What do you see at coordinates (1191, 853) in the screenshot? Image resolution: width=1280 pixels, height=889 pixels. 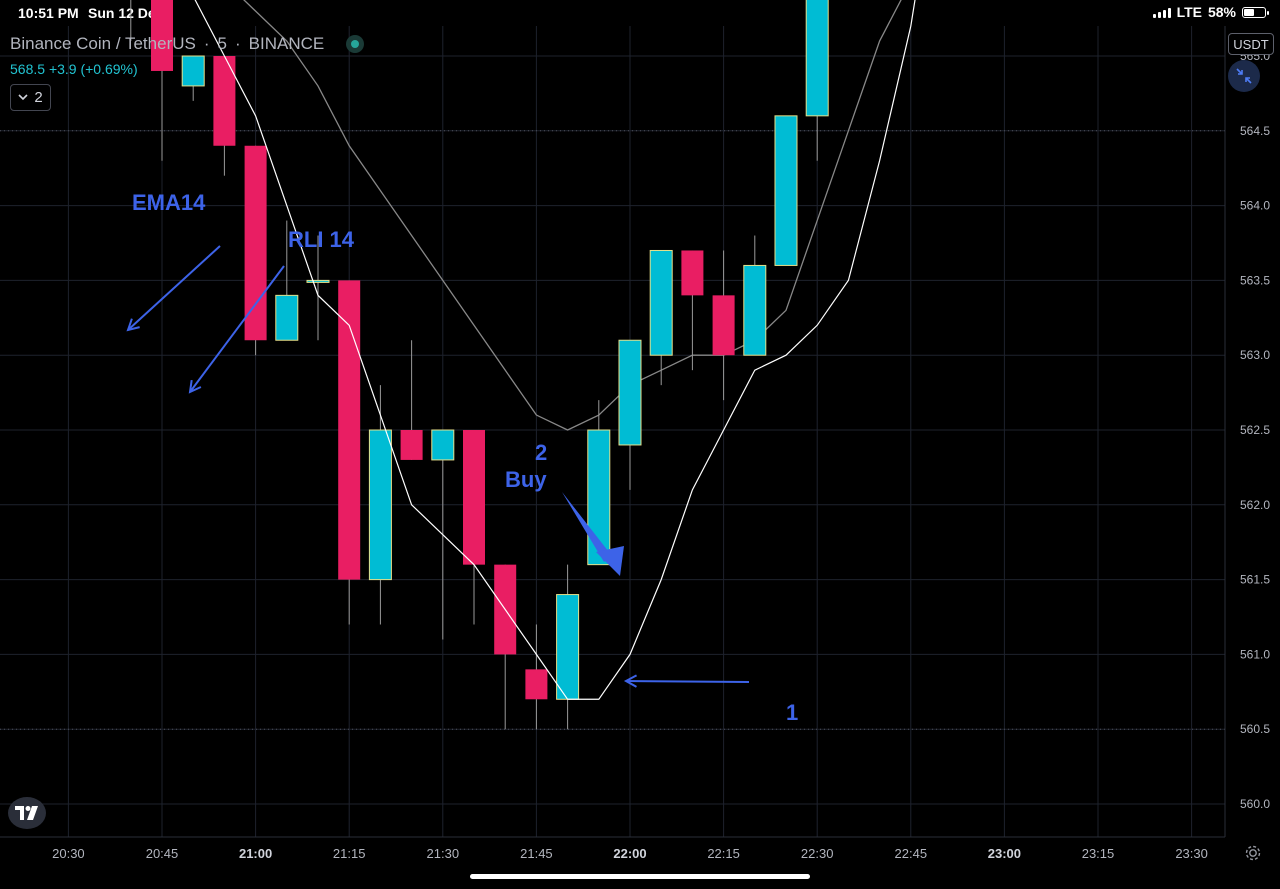 I see `x-tick-label: 23:30` at bounding box center [1191, 853].